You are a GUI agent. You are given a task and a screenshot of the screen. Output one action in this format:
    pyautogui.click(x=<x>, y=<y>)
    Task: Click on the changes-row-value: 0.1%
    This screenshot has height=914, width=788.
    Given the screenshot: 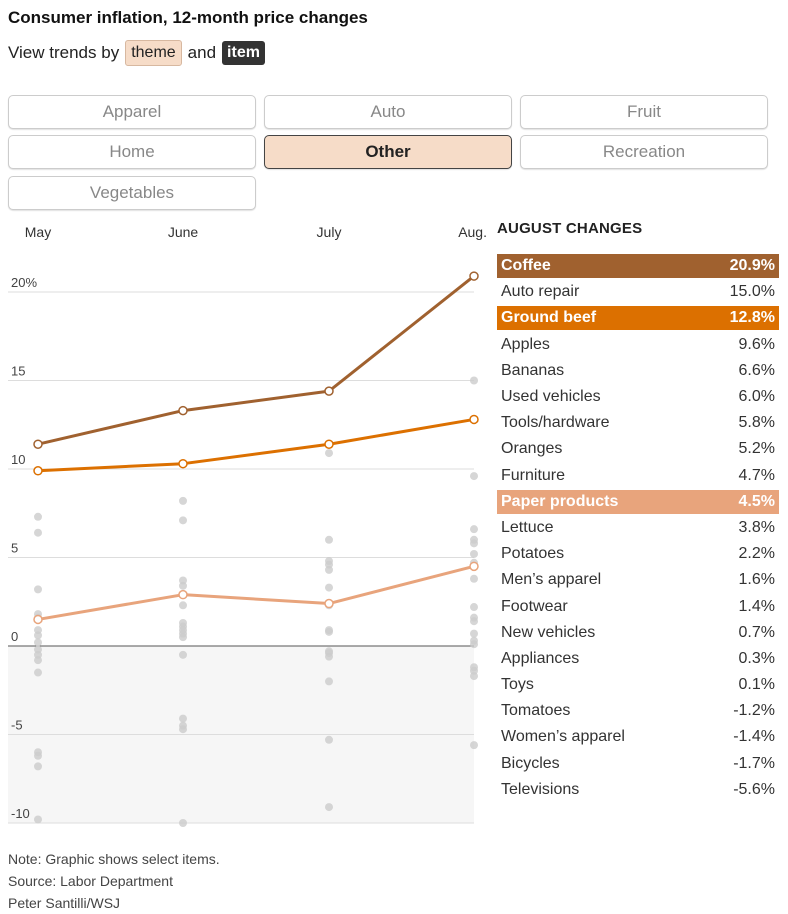 What is the action you would take?
    pyautogui.click(x=756, y=685)
    